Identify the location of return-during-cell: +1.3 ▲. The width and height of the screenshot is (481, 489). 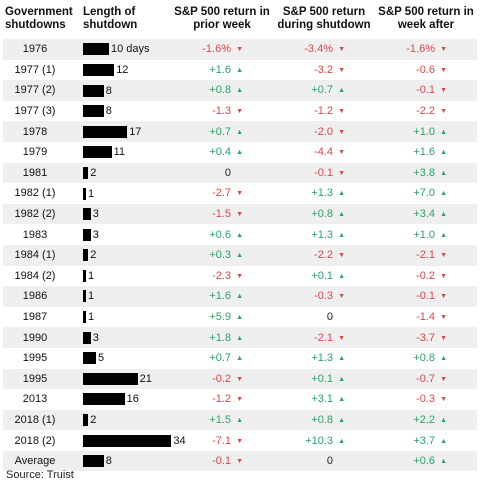
(324, 358).